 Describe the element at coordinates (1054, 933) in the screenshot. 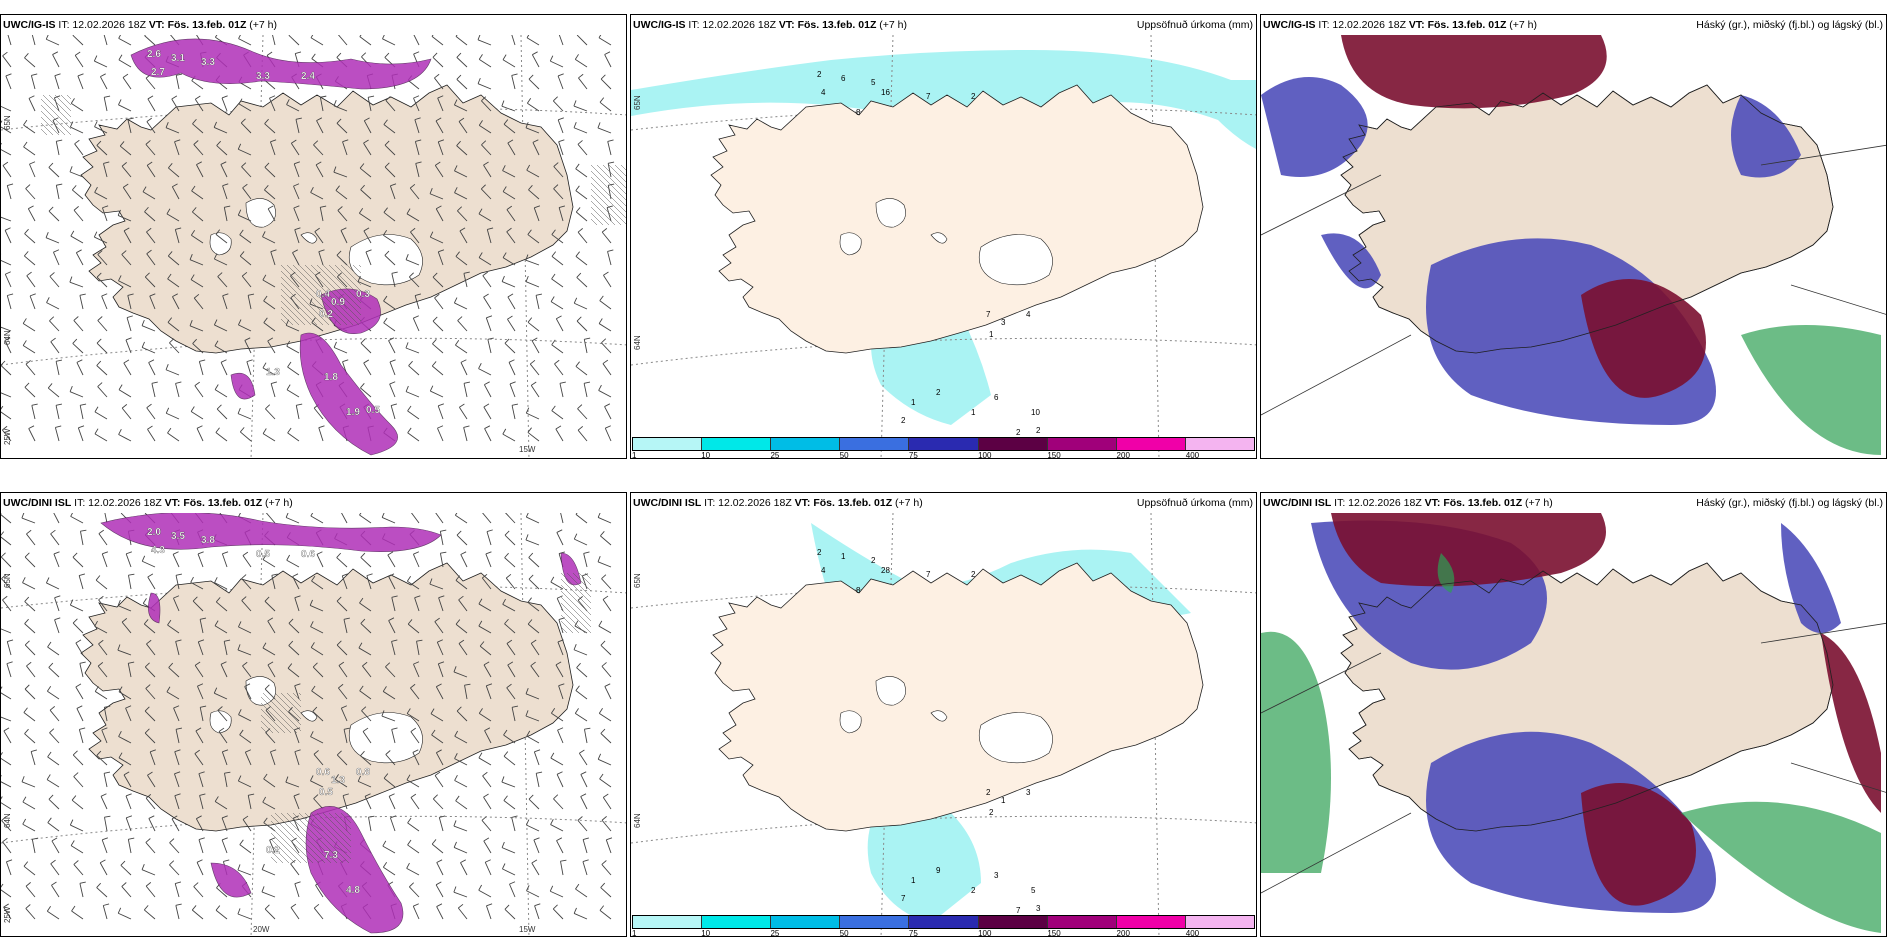

I see `colorbar-tick-label: 150` at that location.